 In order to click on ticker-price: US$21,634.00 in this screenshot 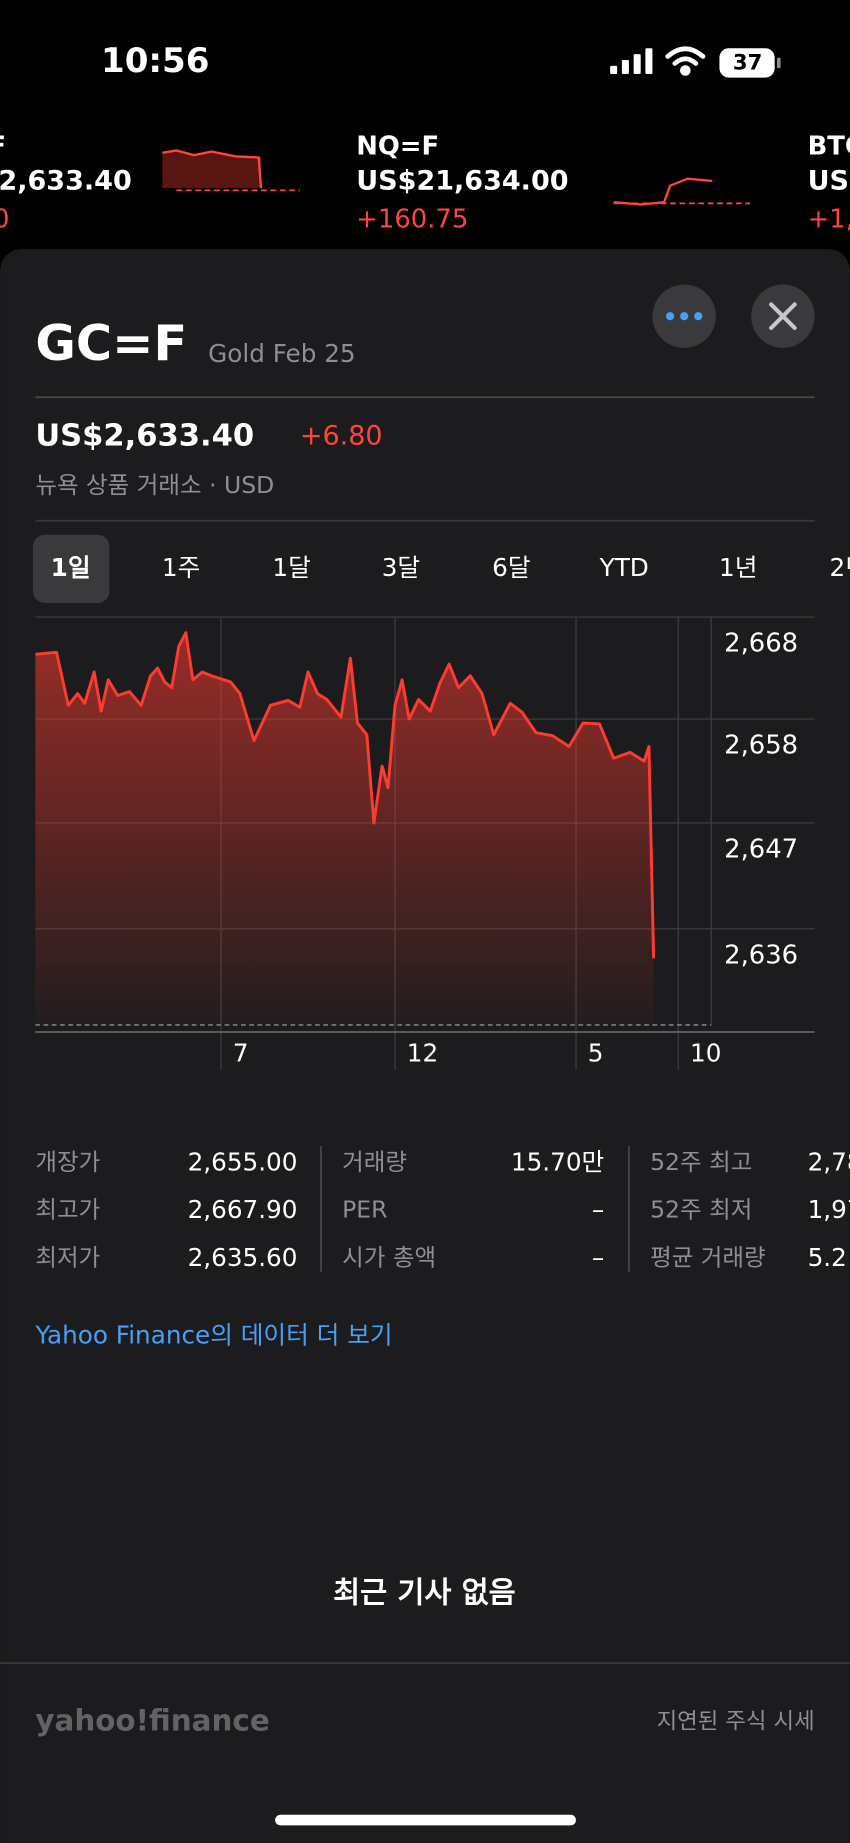, I will do `click(462, 181)`.